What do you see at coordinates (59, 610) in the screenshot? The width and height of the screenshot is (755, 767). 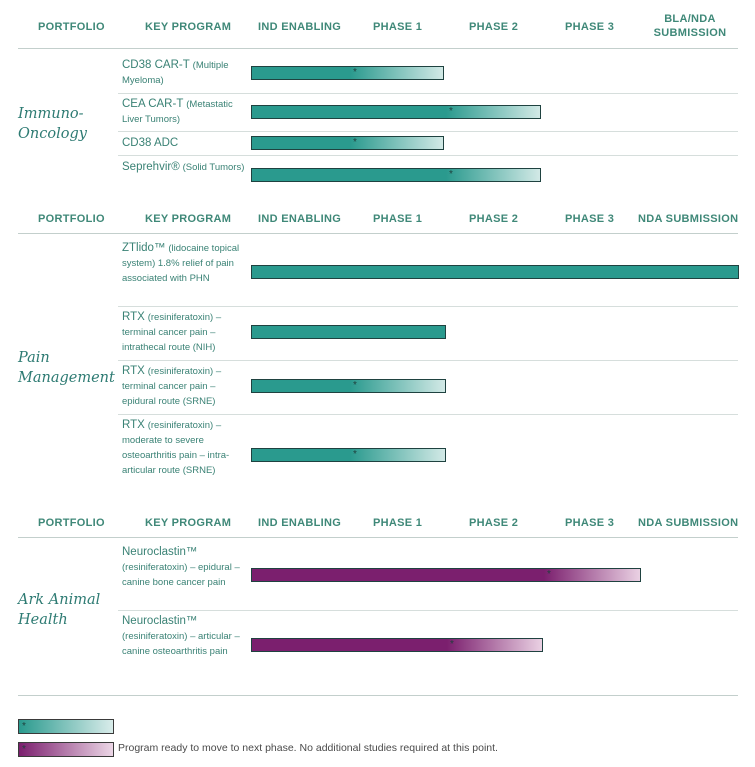 I see `portfolio-ark-animal-health: Ark Animal Health` at bounding box center [59, 610].